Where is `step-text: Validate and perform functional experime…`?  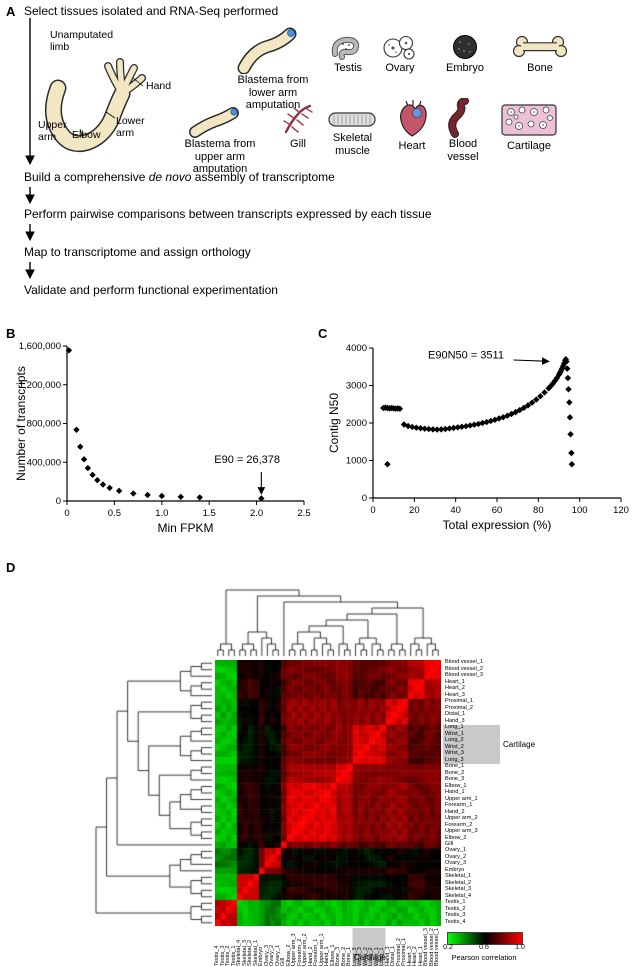
step-text: Validate and perform functional experime… is located at coordinates (151, 290).